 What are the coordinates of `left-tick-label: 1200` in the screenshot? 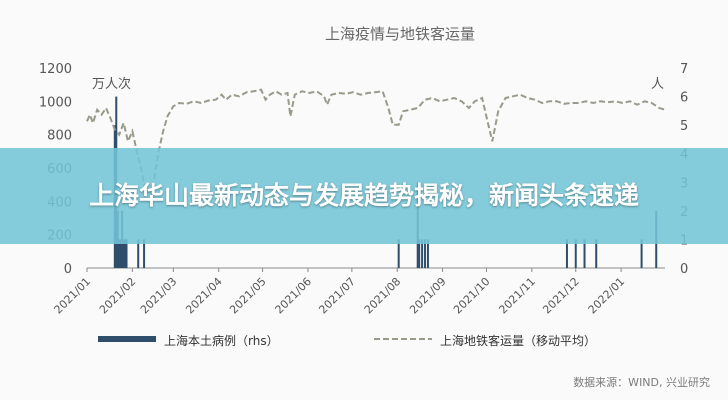 It's located at (55, 69).